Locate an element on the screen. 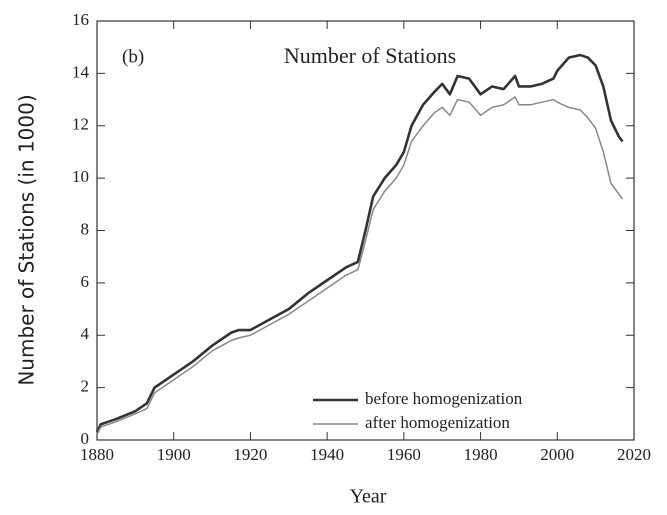 This screenshot has width=667, height=515. x-tick-label: 1980 is located at coordinates (481, 454).